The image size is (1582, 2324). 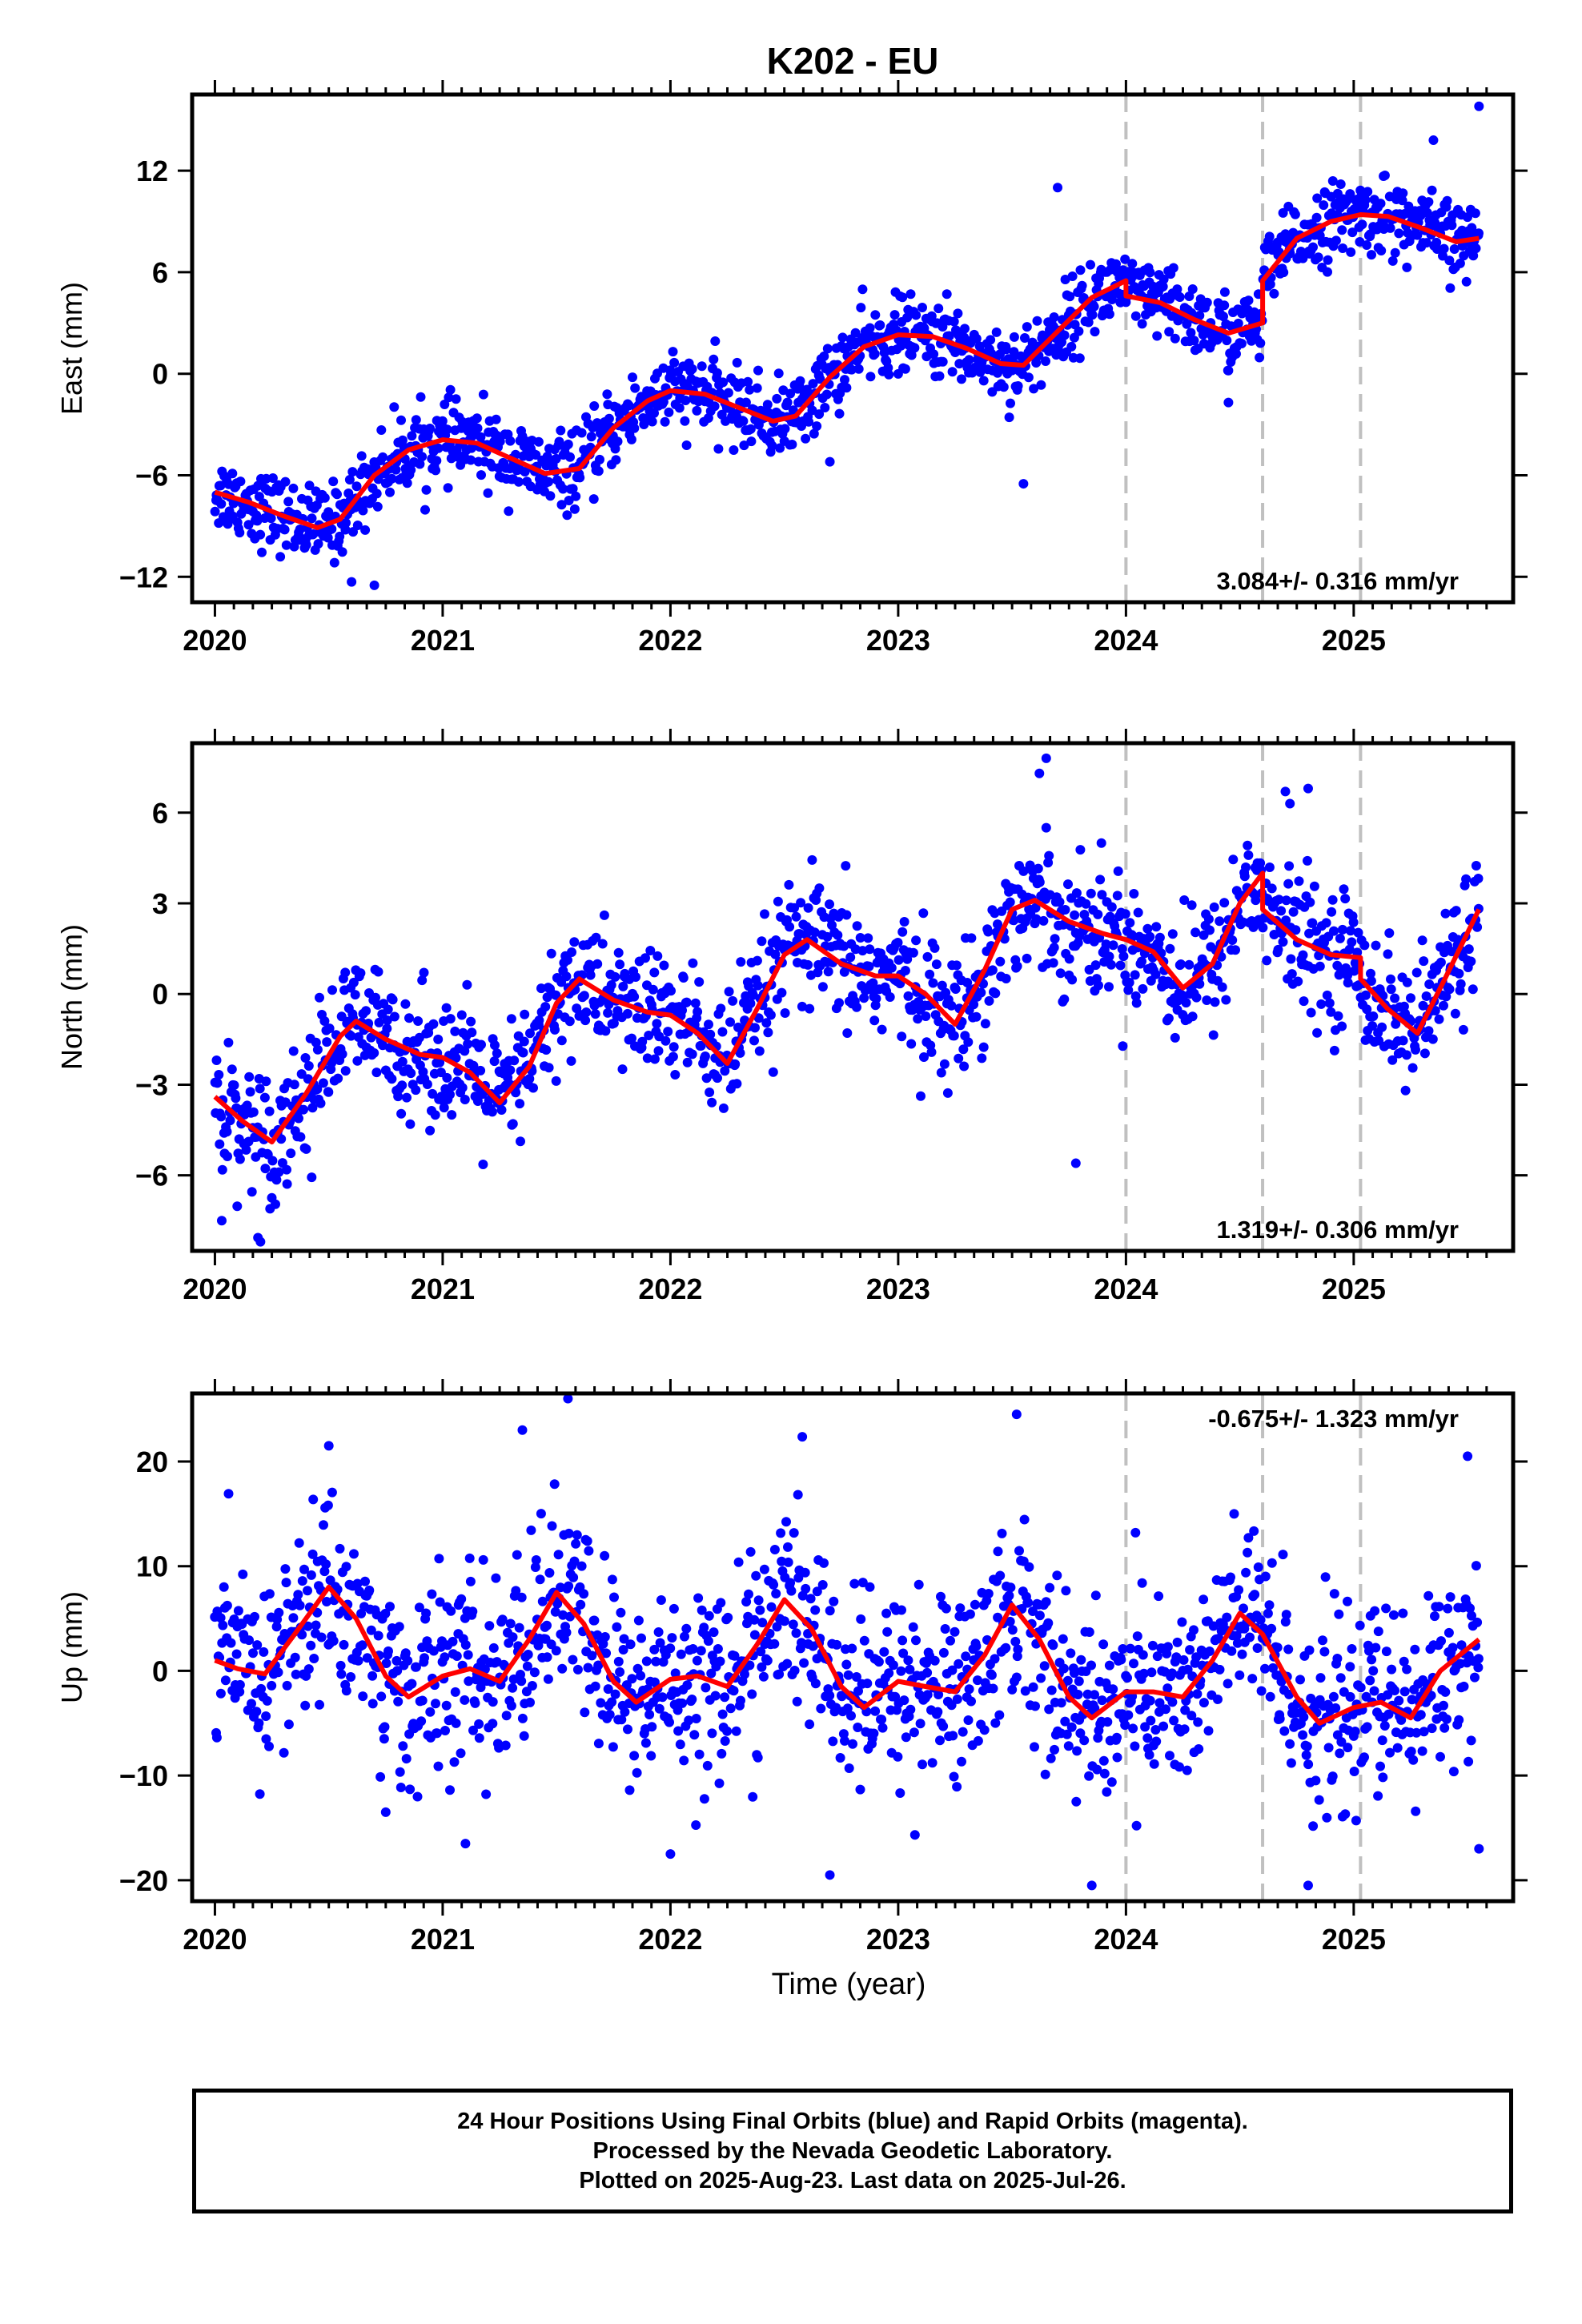 I want to click on x-tick-label: 2021, so click(x=443, y=1289).